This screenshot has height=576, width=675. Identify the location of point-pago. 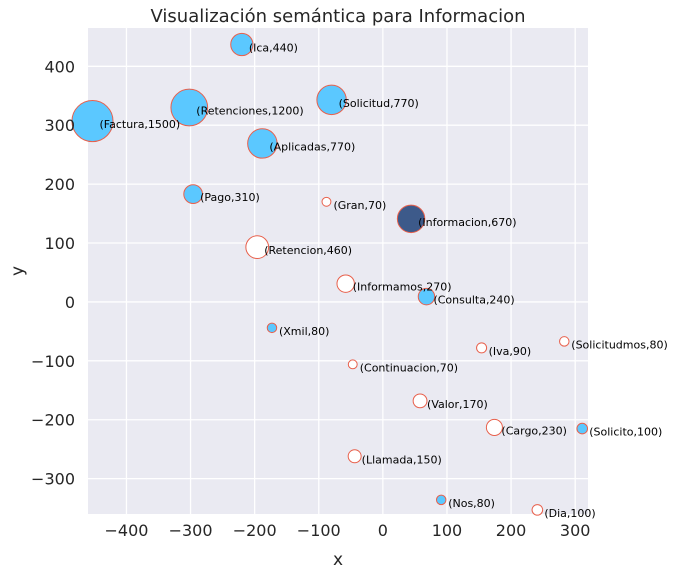
(193, 194).